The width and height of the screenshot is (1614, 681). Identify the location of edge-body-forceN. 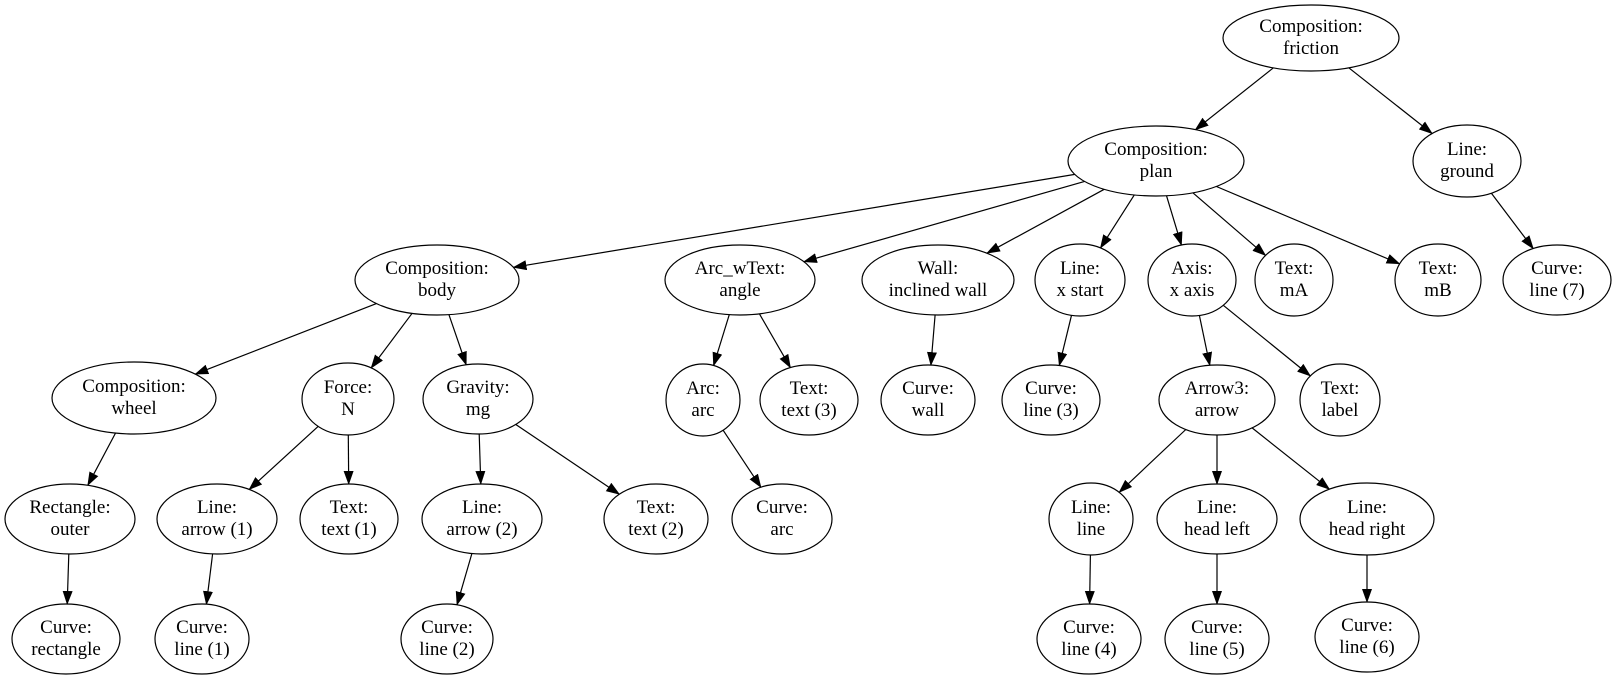
(391, 340).